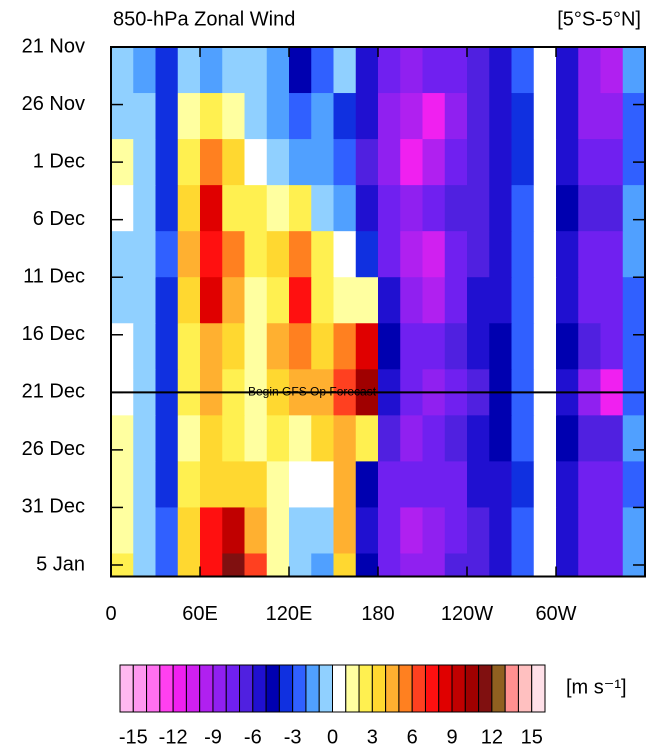 The image size is (661, 750). I want to click on y-tick-label: 1 Dec, so click(59, 161).